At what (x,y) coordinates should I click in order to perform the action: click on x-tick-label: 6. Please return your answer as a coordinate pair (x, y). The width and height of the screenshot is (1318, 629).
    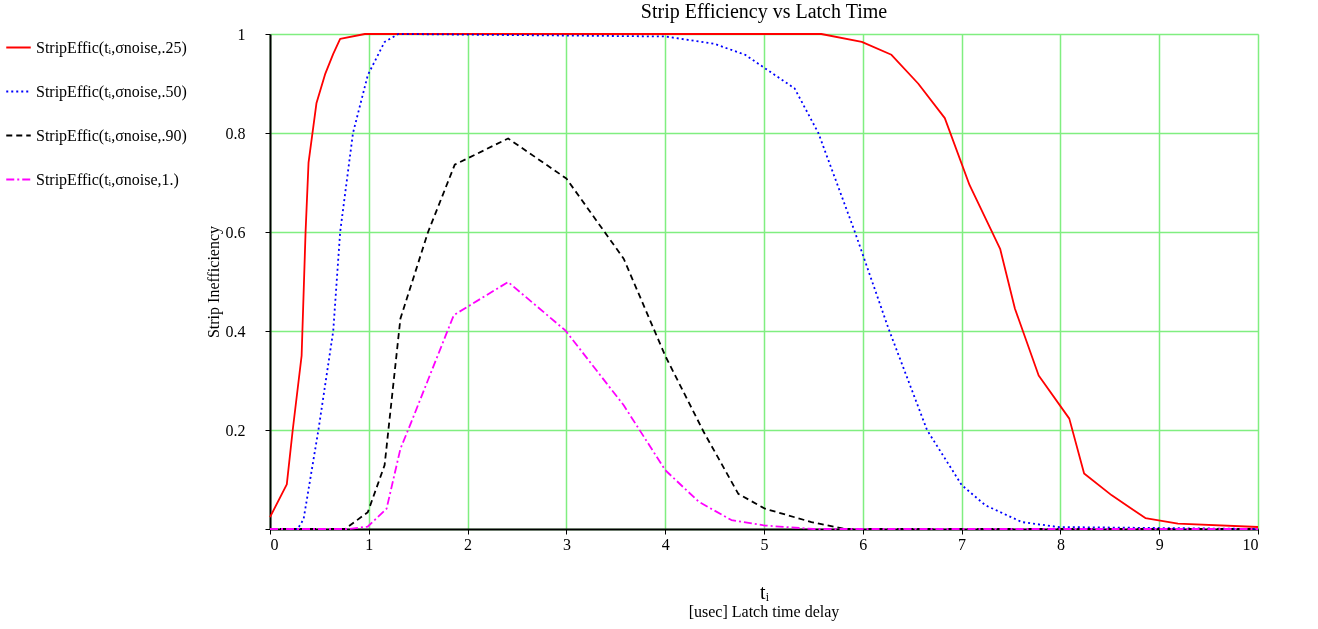
    Looking at the image, I should click on (863, 544).